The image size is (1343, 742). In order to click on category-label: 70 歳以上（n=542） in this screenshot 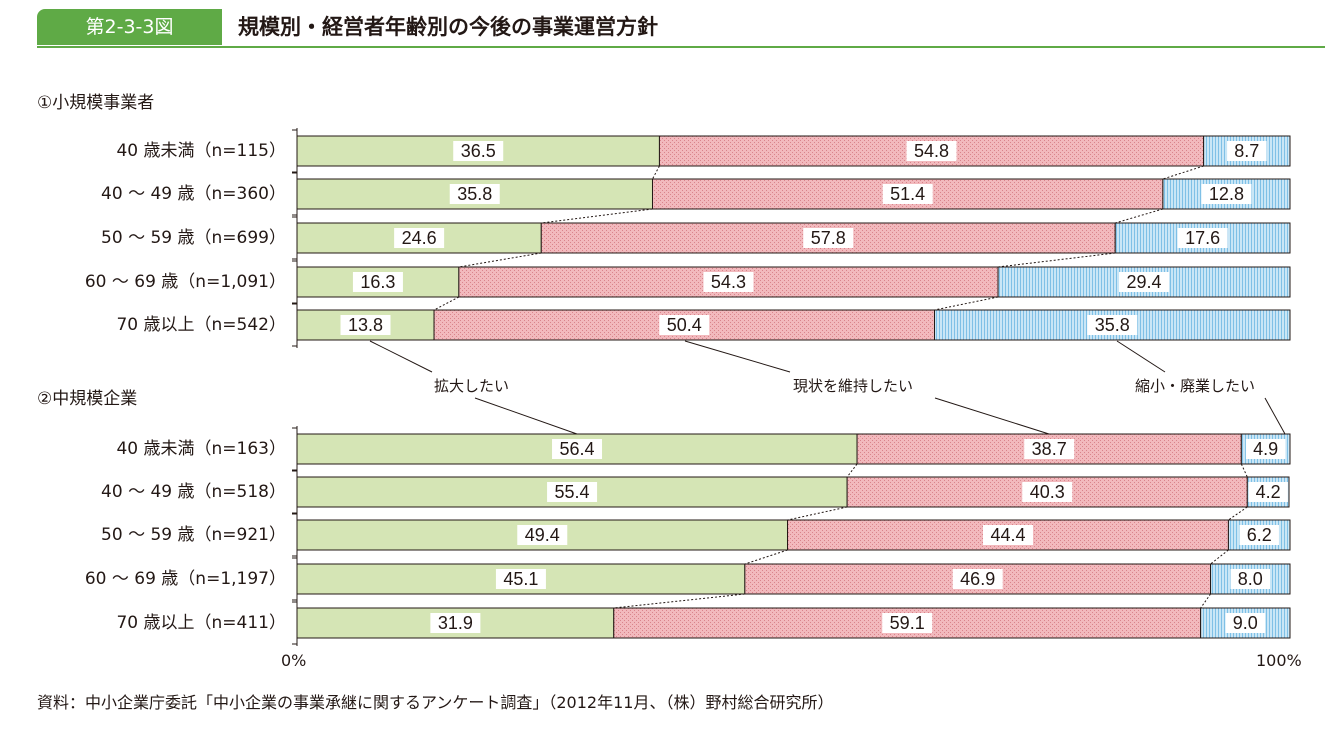, I will do `click(201, 325)`.